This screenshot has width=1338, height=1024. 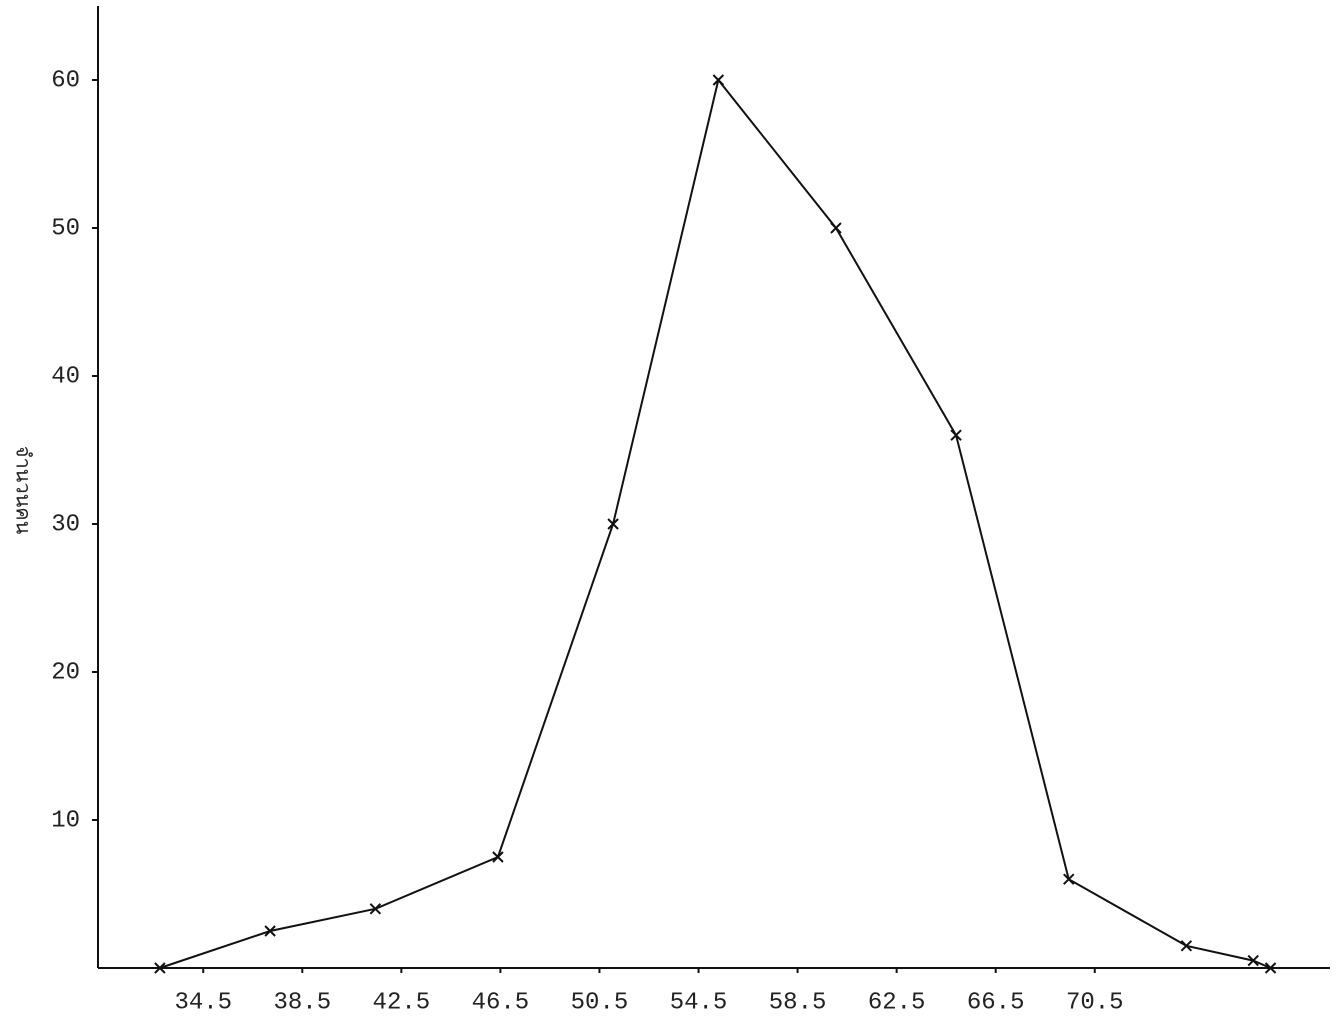 What do you see at coordinates (65, 376) in the screenshot?
I see `y-tick-label: 40` at bounding box center [65, 376].